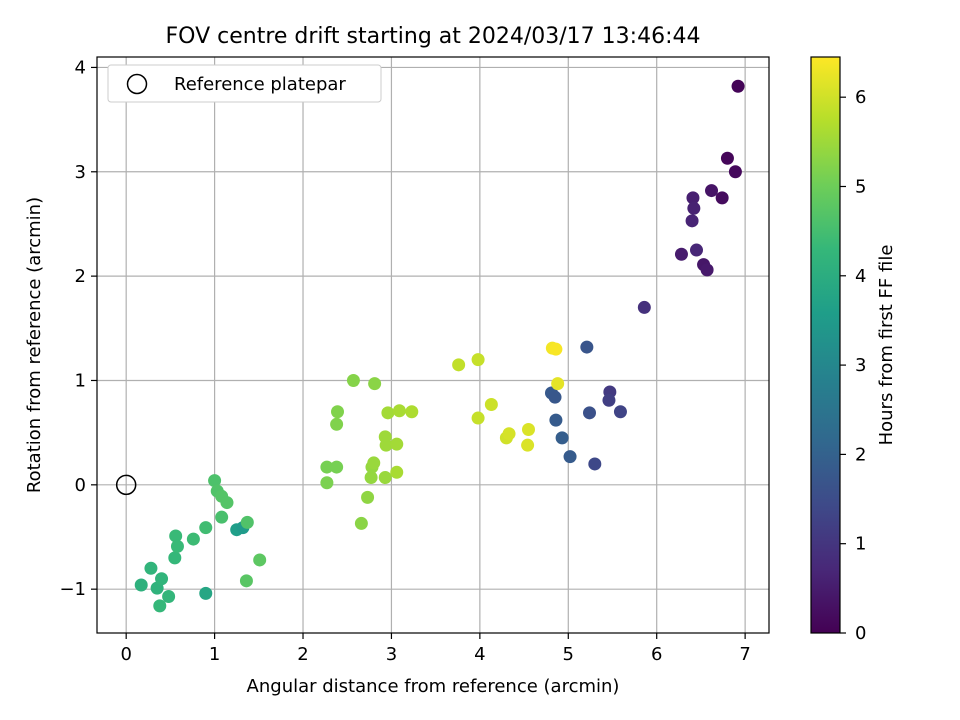 This screenshot has height=720, width=960. What do you see at coordinates (391, 654) in the screenshot?
I see `x-tick-label: 3` at bounding box center [391, 654].